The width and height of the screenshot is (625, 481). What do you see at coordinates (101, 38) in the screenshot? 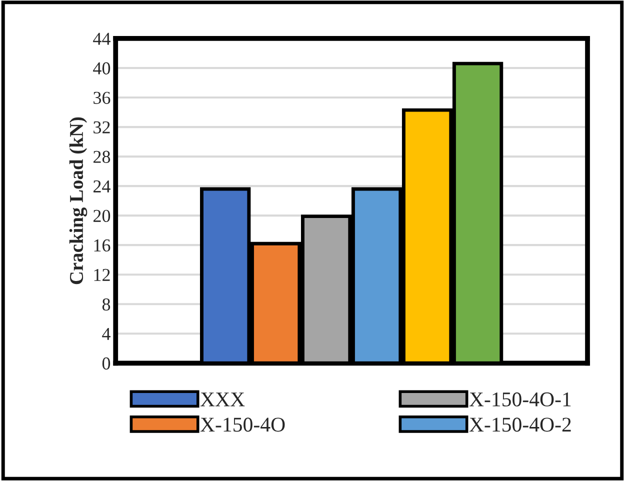
I see `y-tick-label: 44` at bounding box center [101, 38].